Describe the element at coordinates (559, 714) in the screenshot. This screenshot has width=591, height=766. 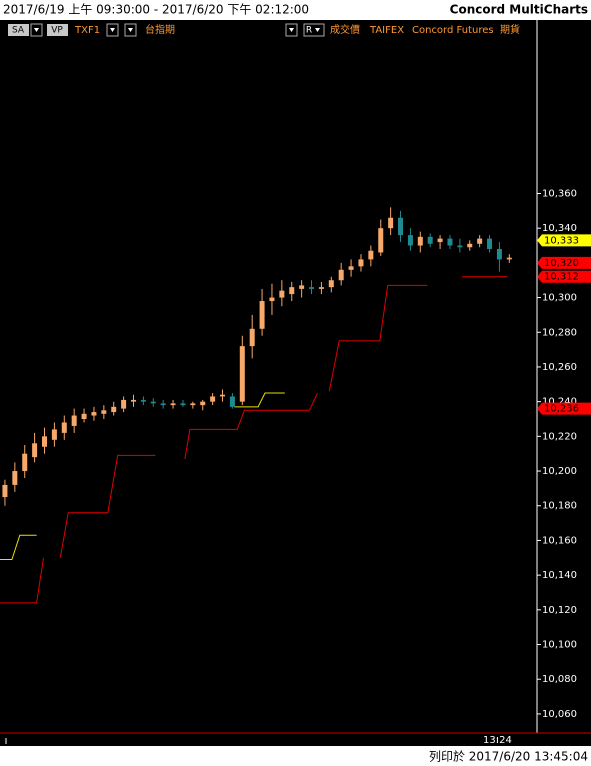
I see `y-tick-label: 10,060` at that location.